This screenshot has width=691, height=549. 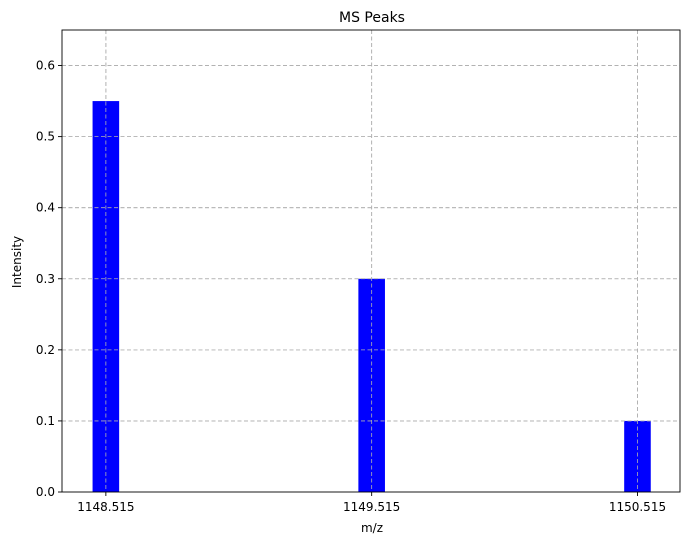 What do you see at coordinates (45, 492) in the screenshot?
I see `y-tick-label: 0.0` at bounding box center [45, 492].